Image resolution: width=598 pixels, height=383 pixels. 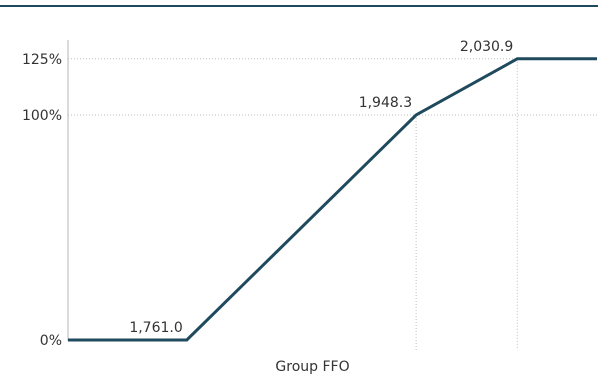 What do you see at coordinates (299, 6) in the screenshot?
I see `header-rule` at bounding box center [299, 6].